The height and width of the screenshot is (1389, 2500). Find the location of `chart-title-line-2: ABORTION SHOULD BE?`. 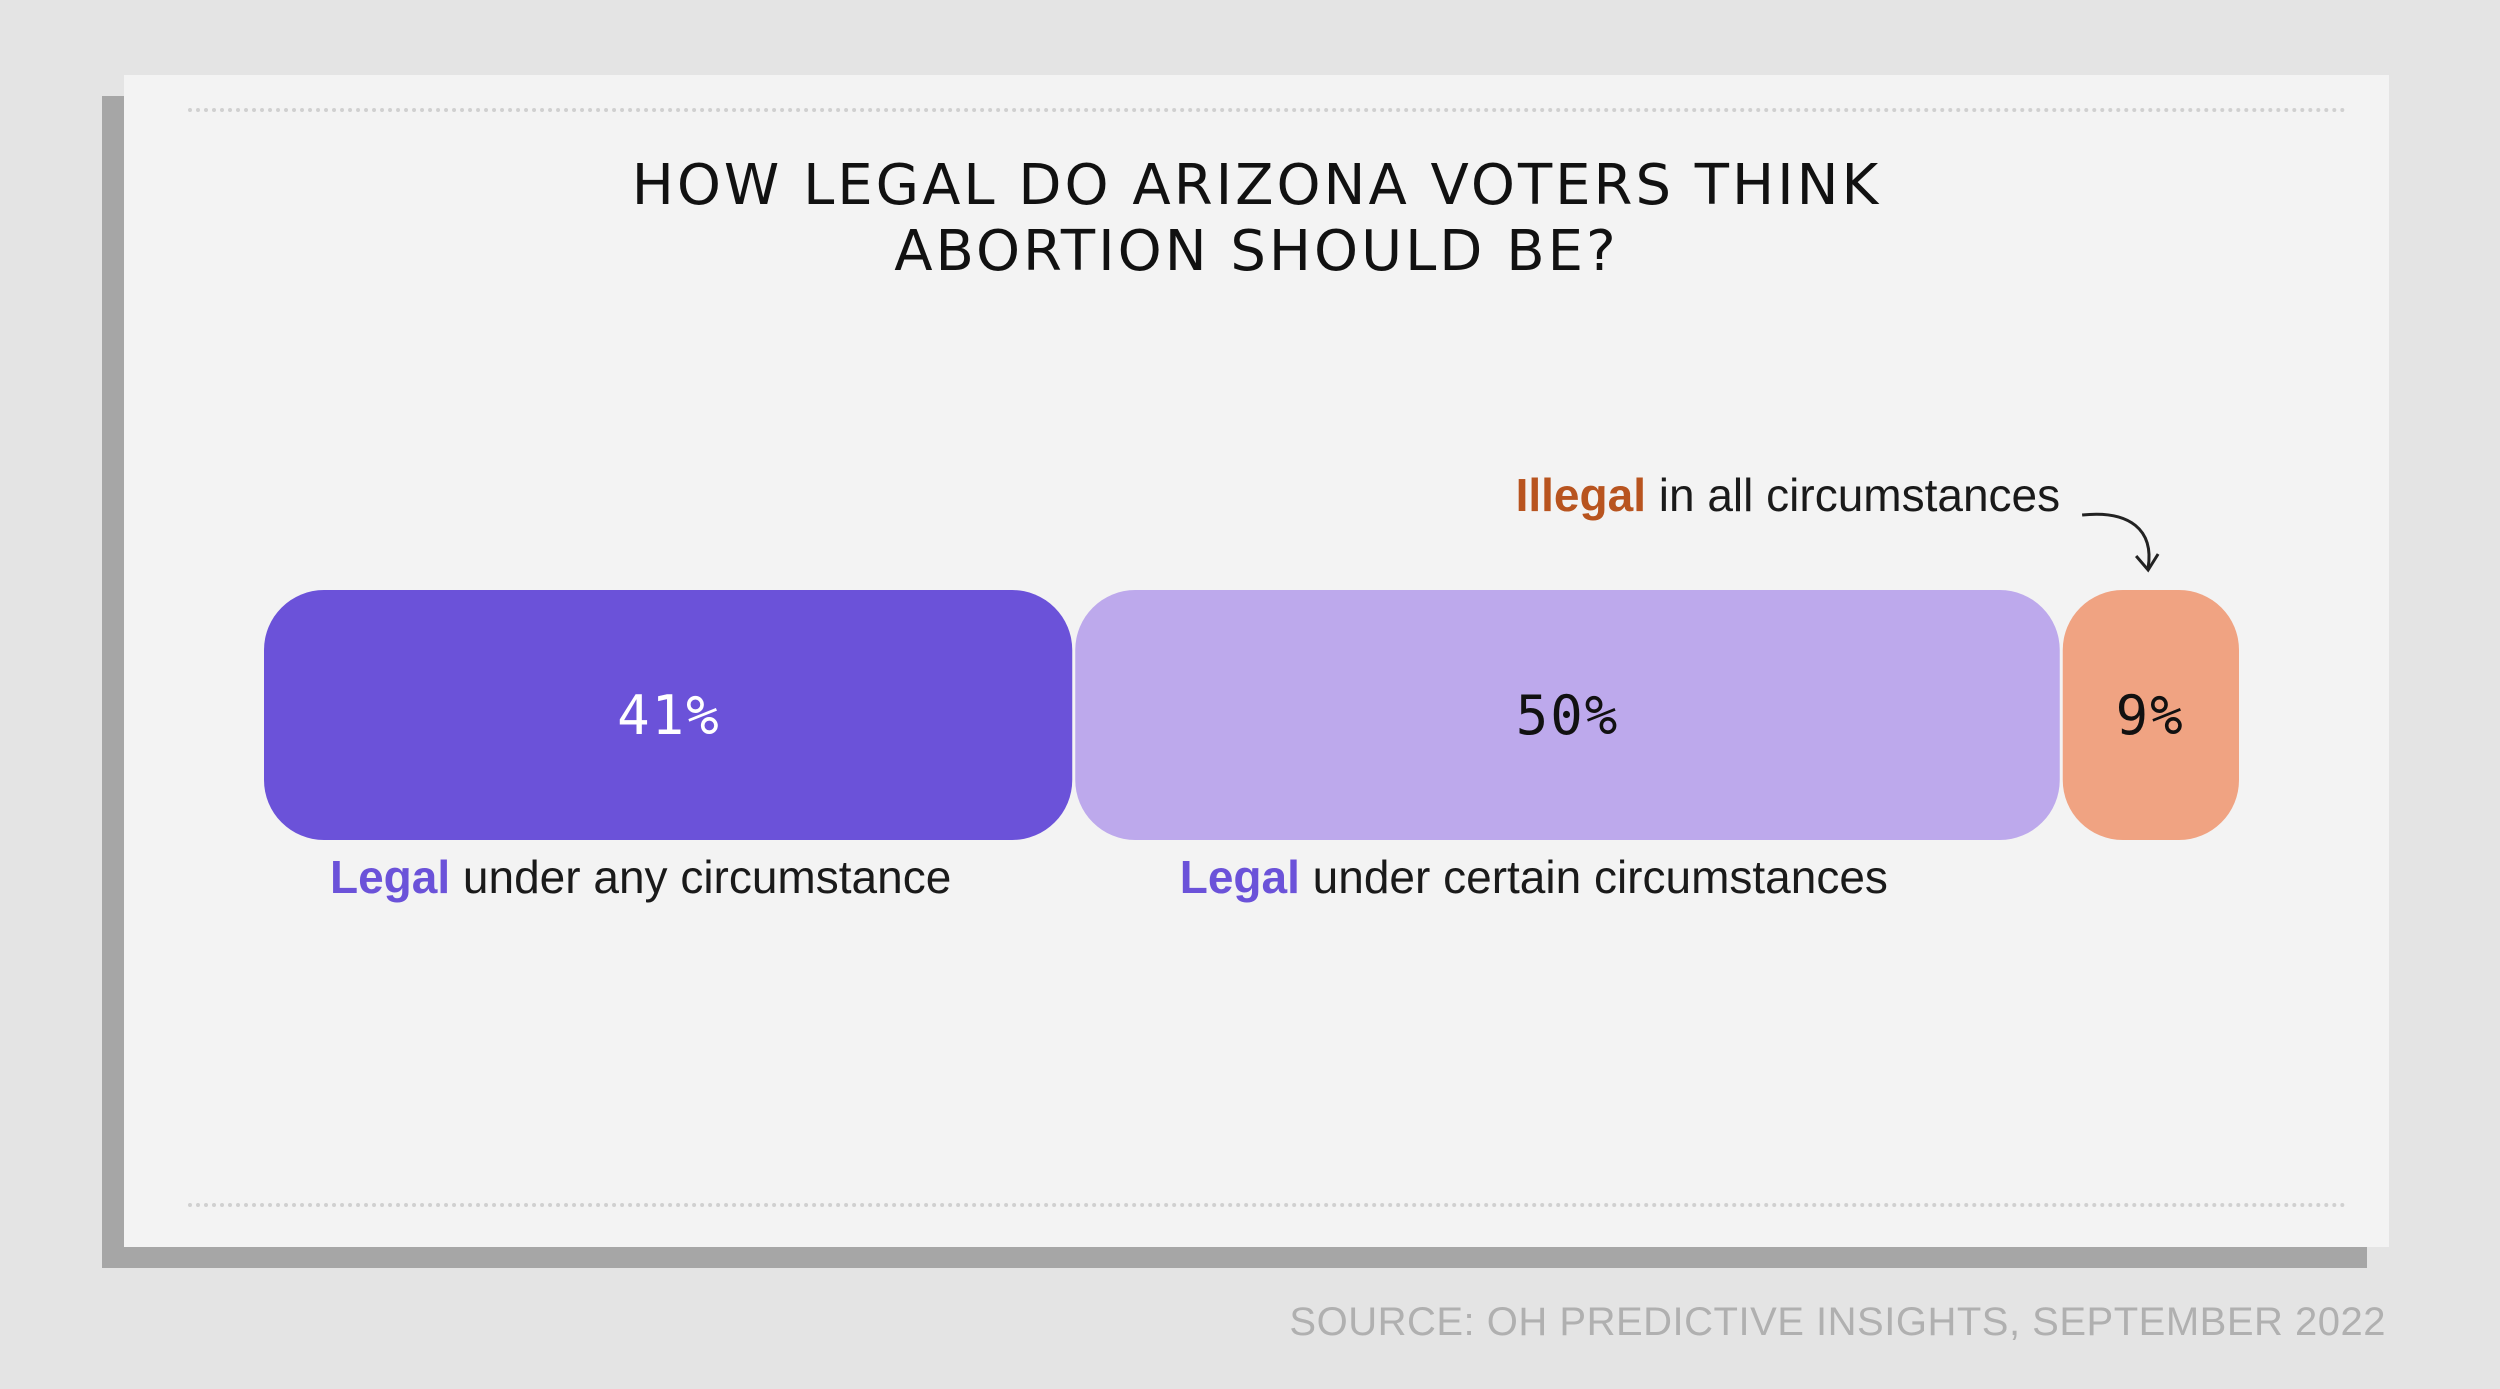

chart-title-line-2: ABORTION SHOULD BE? is located at coordinates (1256, 251).